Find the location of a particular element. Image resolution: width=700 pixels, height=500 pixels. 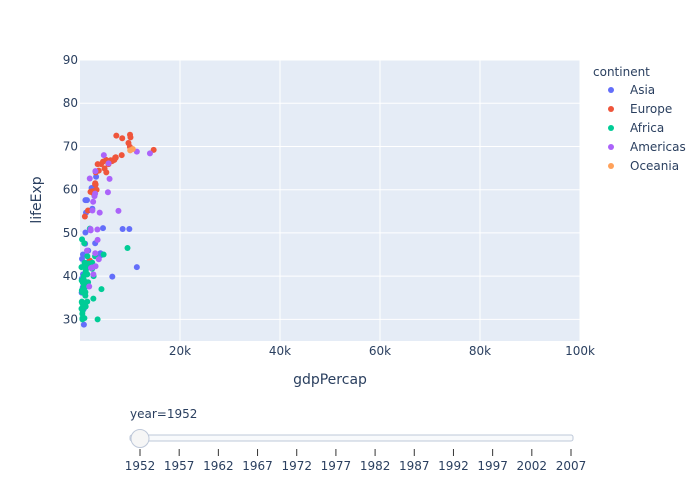

x-tick-labels: 20k 40k 60k 80k 100k is located at coordinates (382, 351).